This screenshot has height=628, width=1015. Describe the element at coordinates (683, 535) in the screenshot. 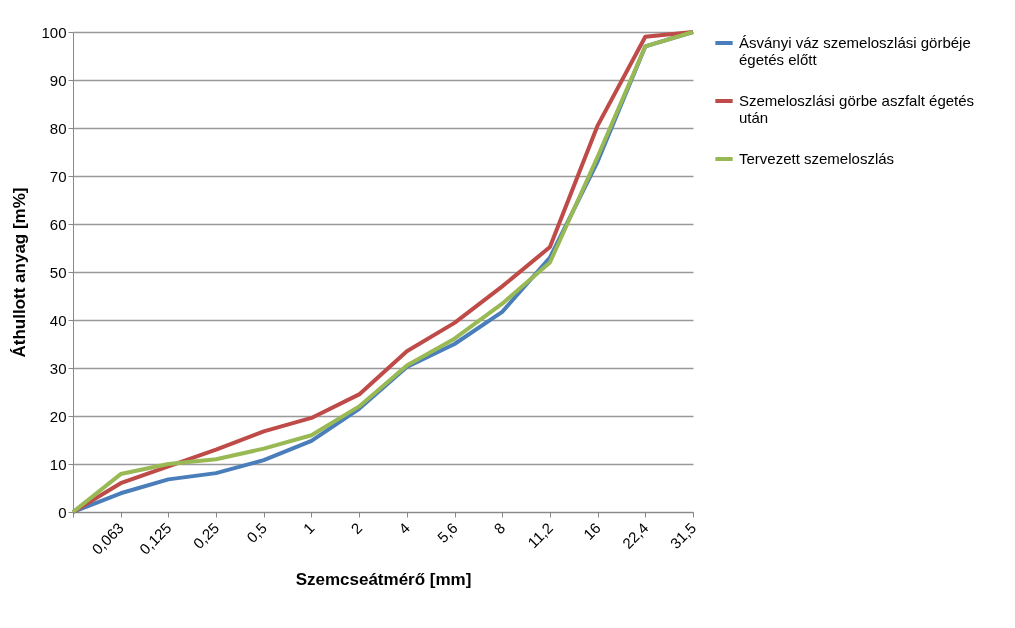

I see `x-tick-label: 31,5` at that location.